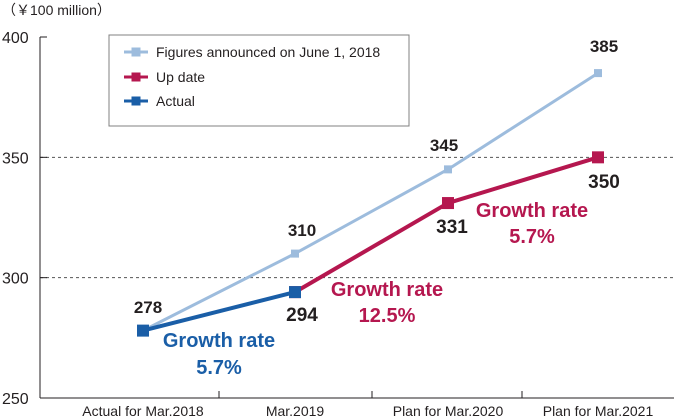 The width and height of the screenshot is (674, 419). Describe the element at coordinates (15, 279) in the screenshot. I see `y-tick-label: 300` at that location.